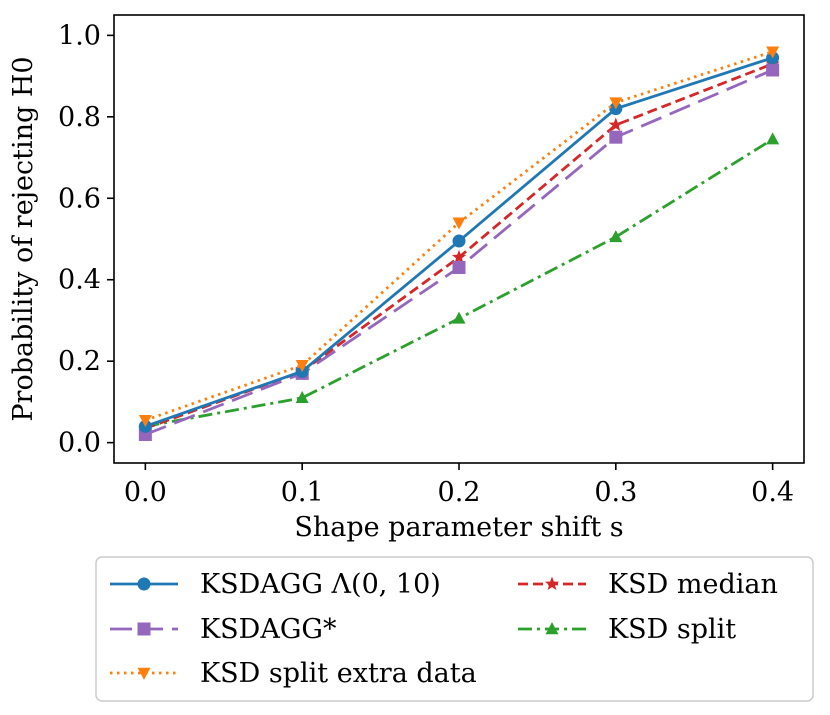  Describe the element at coordinates (79, 361) in the screenshot. I see `y-tick-label: 0.2` at that location.